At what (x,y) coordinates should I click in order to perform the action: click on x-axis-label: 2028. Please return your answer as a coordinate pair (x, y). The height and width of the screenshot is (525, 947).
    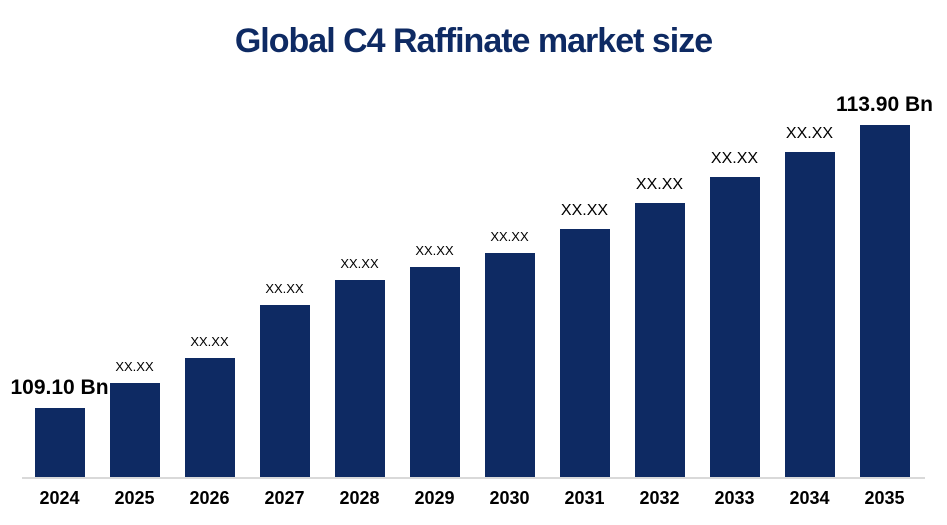
    Looking at the image, I should click on (359, 498).